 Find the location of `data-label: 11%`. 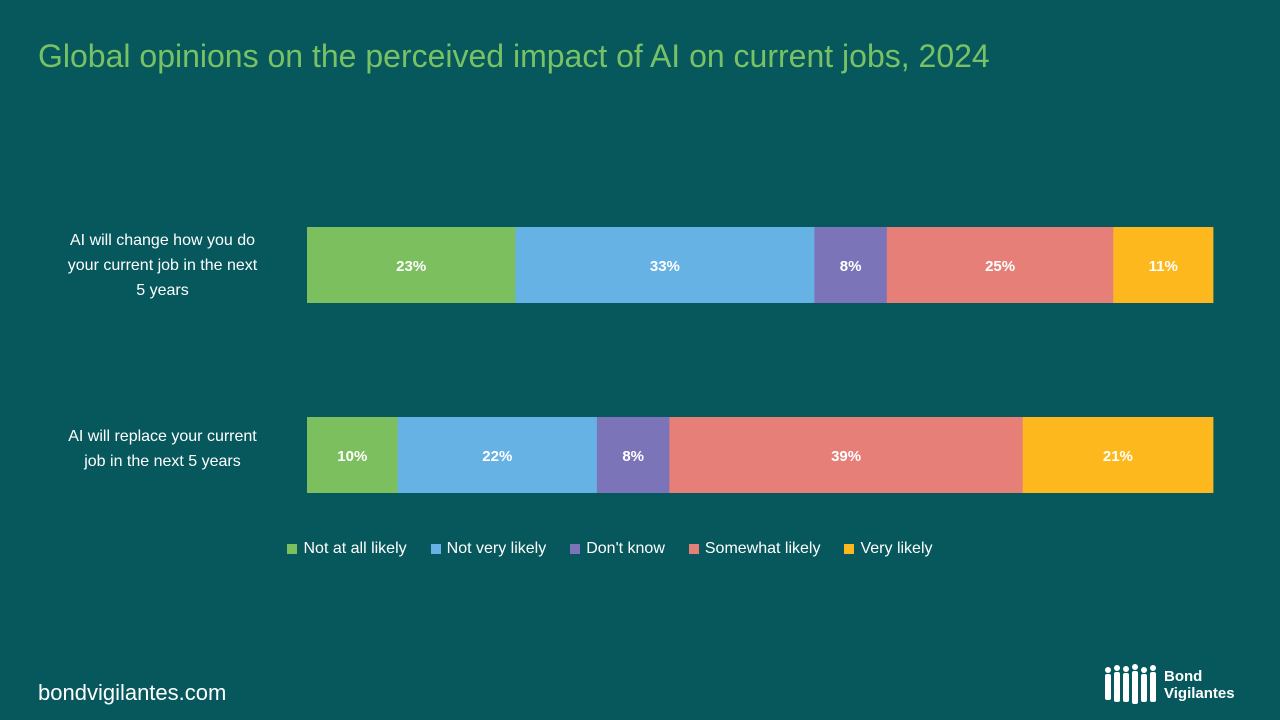

data-label: 11% is located at coordinates (1163, 266).